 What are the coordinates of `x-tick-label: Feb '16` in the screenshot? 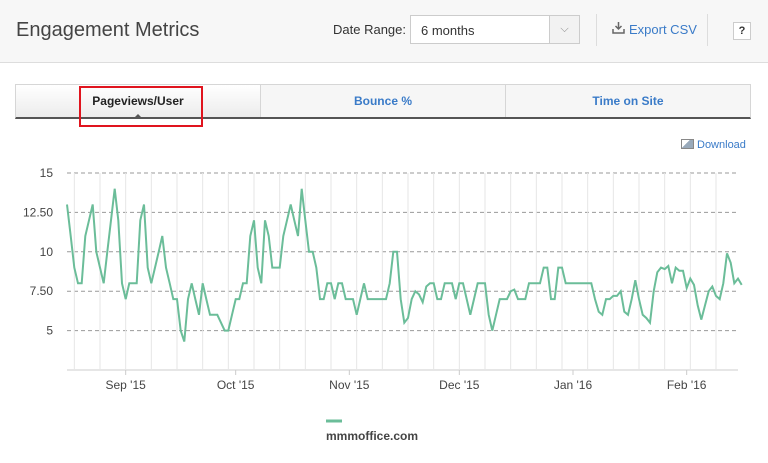 It's located at (687, 385).